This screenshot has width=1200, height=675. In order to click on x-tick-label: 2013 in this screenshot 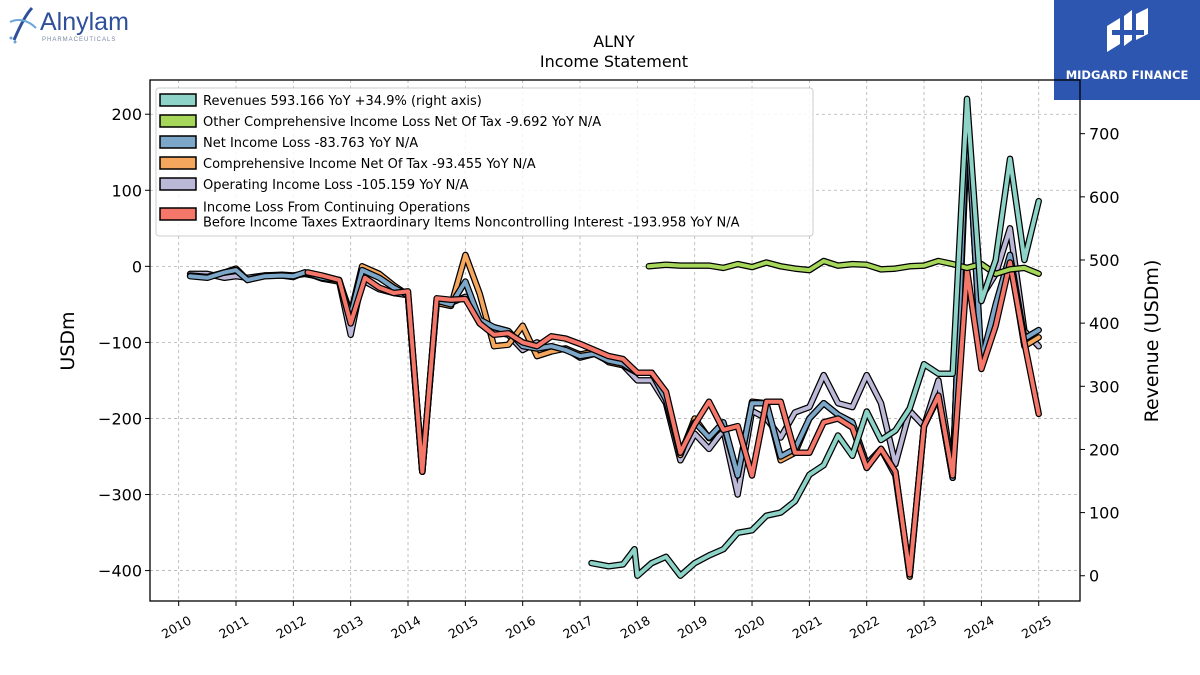, I will do `click(348, 627)`.